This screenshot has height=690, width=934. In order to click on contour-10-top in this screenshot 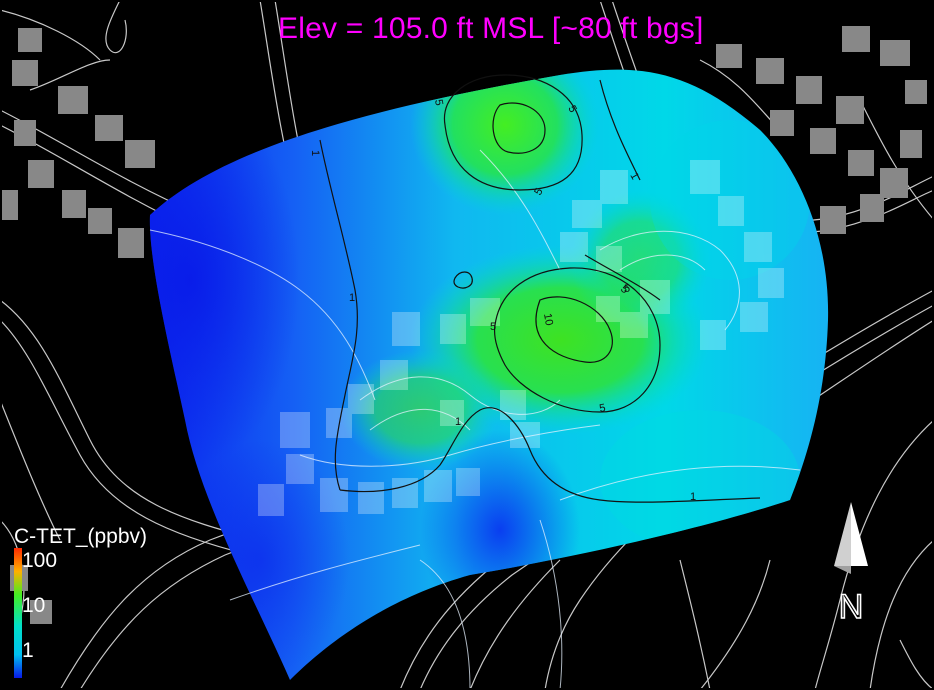, I will do `click(519, 128)`.